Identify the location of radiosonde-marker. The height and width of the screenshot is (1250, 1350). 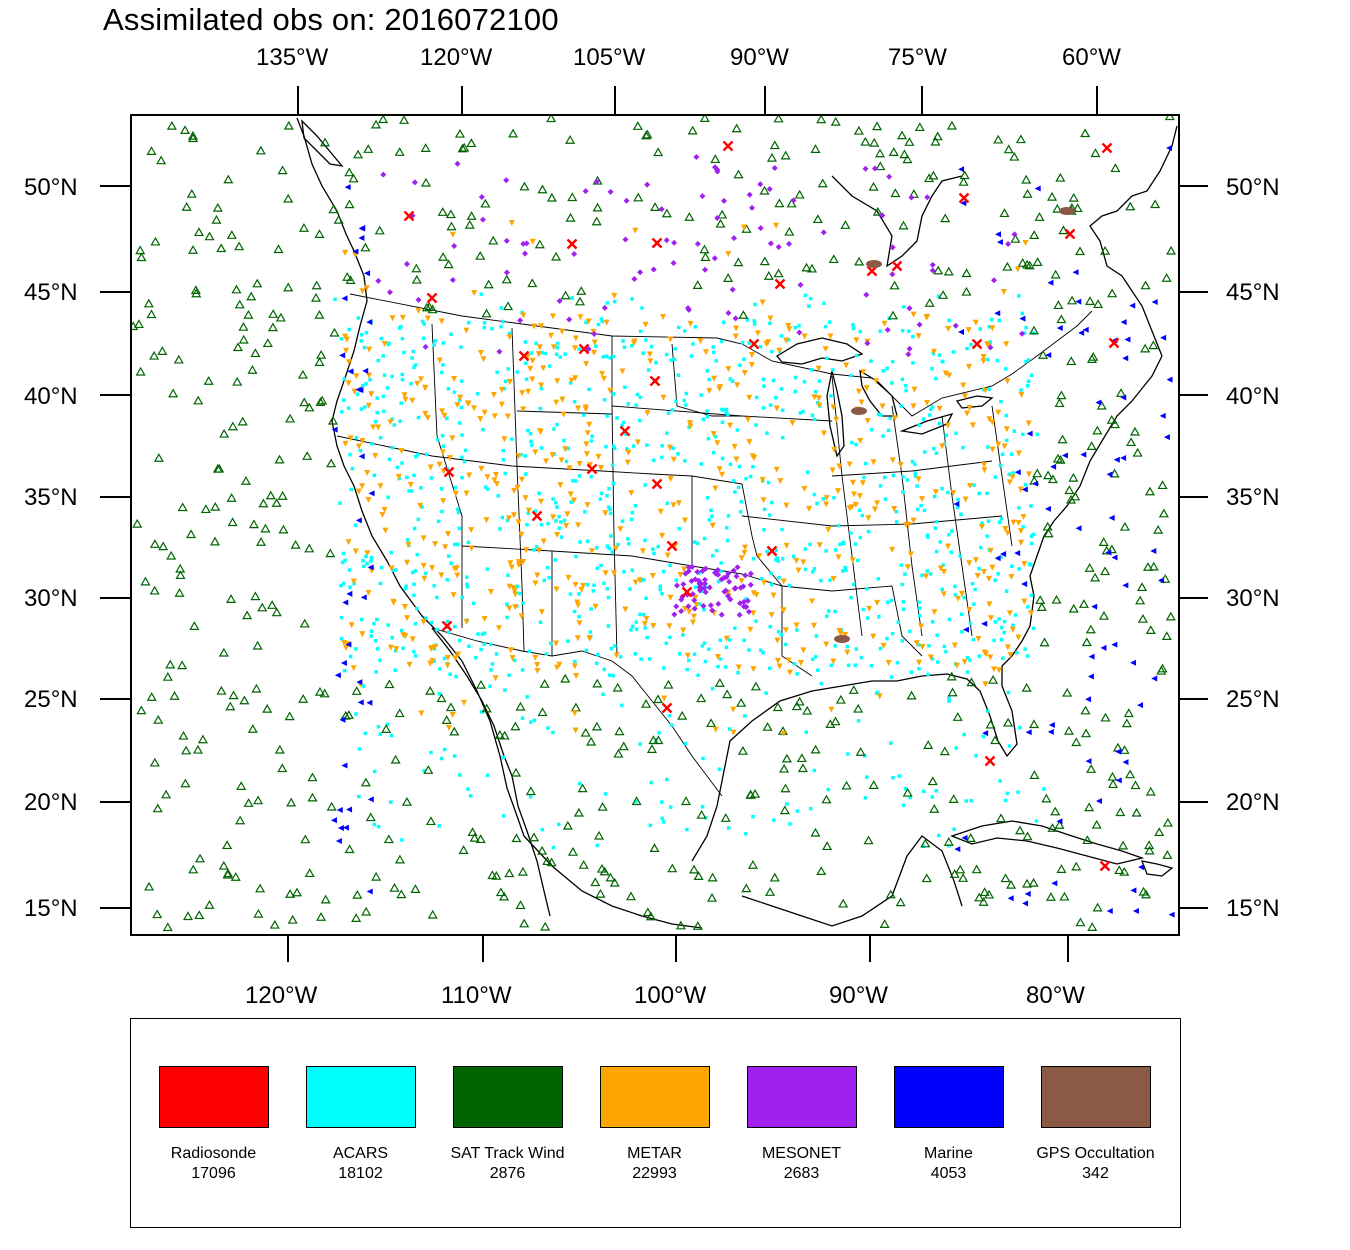
(687, 592).